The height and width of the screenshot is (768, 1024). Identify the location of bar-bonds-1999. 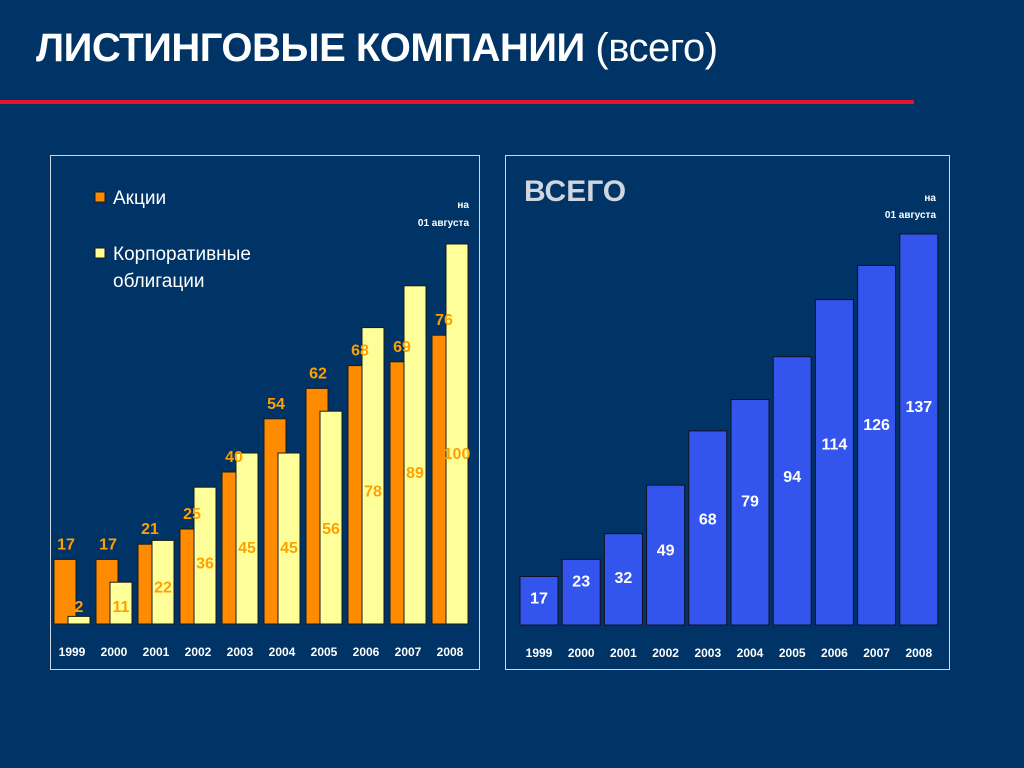
(79, 620).